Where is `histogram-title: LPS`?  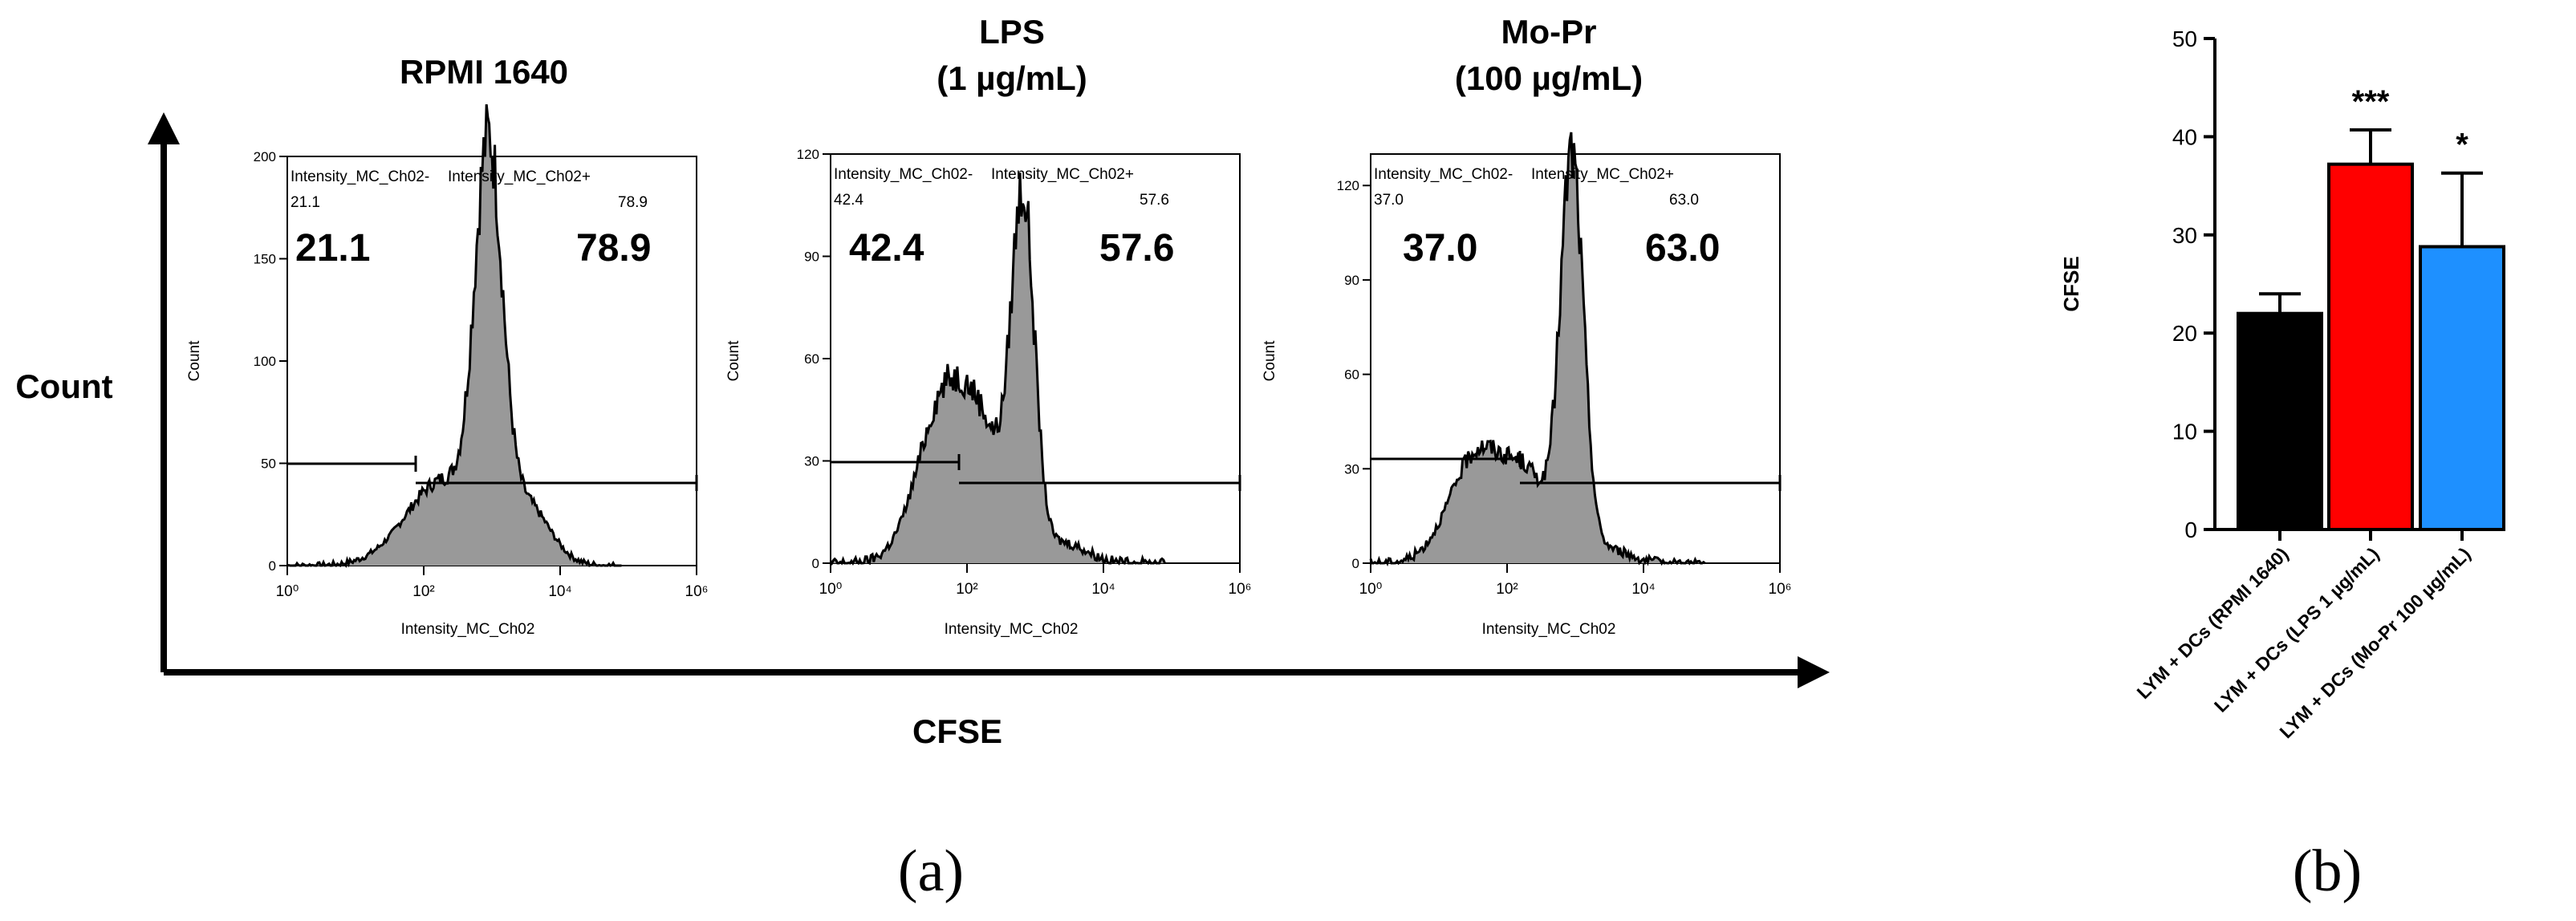 histogram-title: LPS is located at coordinates (1012, 32).